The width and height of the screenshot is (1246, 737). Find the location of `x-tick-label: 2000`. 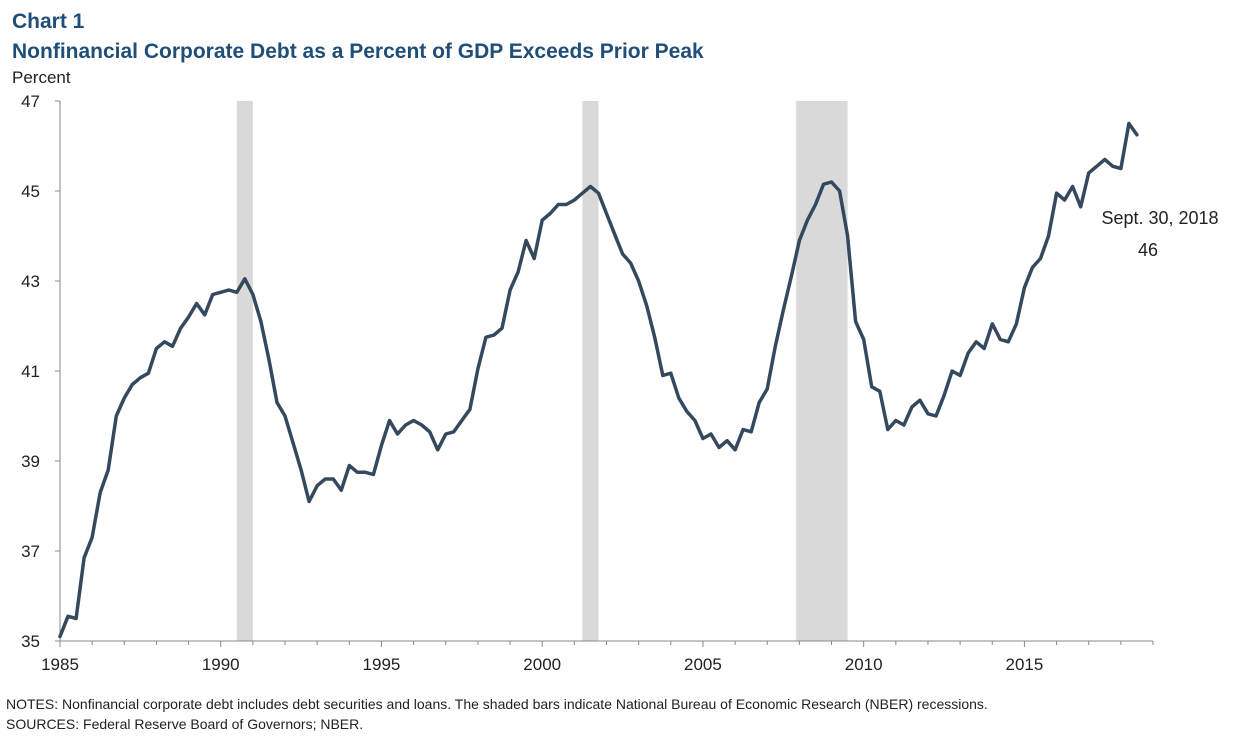

x-tick-label: 2000 is located at coordinates (542, 664).